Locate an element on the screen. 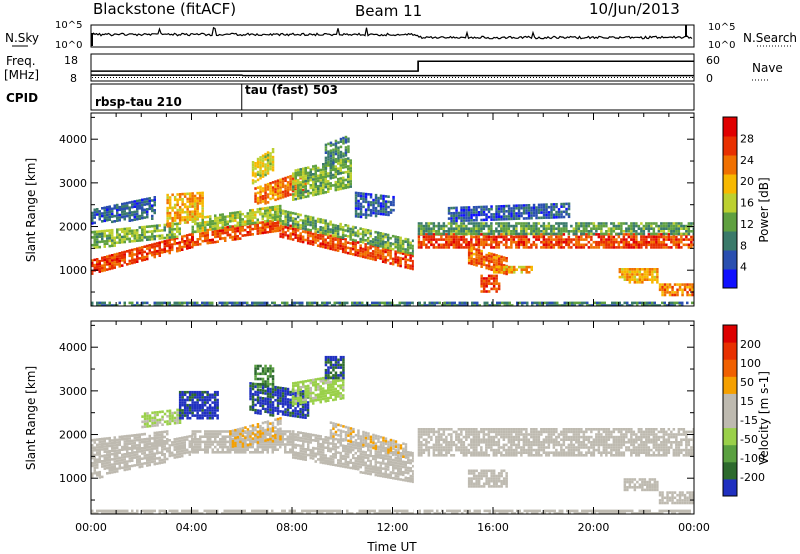  power-y-label: Slant Range [km] is located at coordinates (31, 210).